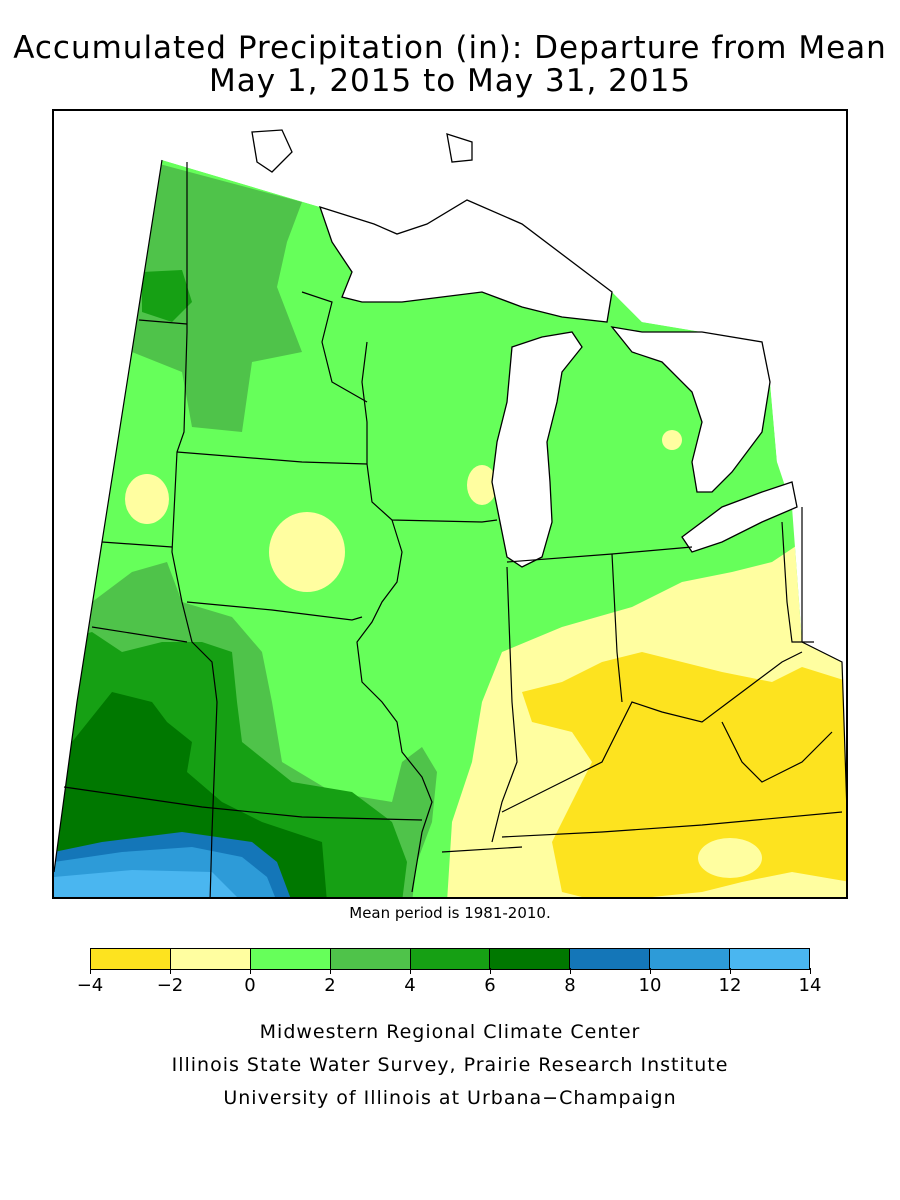 Image resolution: width=900 pixels, height=1200 pixels. What do you see at coordinates (691, 409) in the screenshot?
I see `lake-huron` at bounding box center [691, 409].